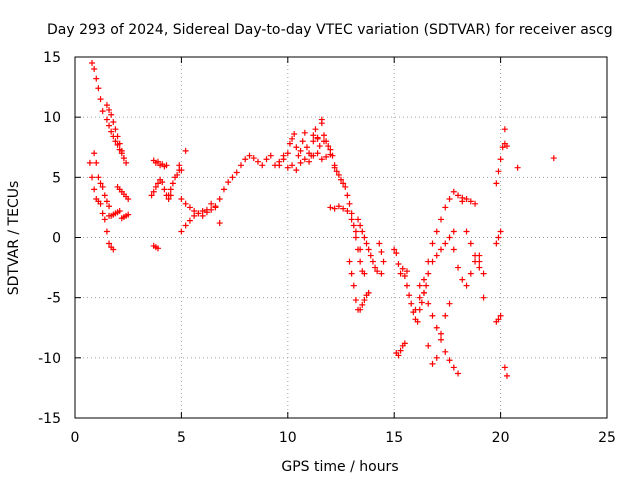 Image resolution: width=640 pixels, height=480 pixels. What do you see at coordinates (52, 118) in the screenshot?
I see `y-tick-label: 10` at bounding box center [52, 118].